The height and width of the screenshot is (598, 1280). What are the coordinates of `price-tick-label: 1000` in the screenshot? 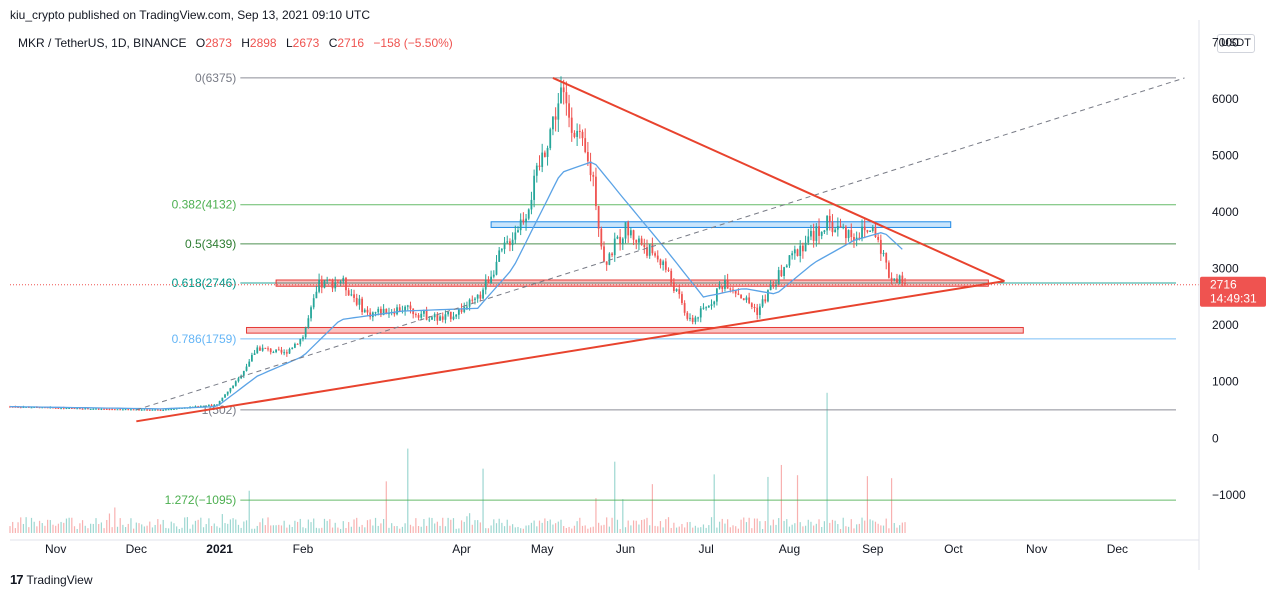 It's located at (1225, 382).